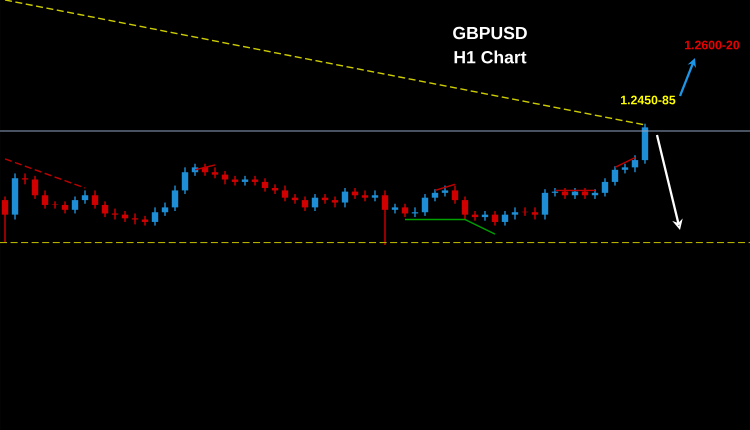 This screenshot has width=750, height=430. I want to click on chart-title: GBPUSD, so click(490, 33).